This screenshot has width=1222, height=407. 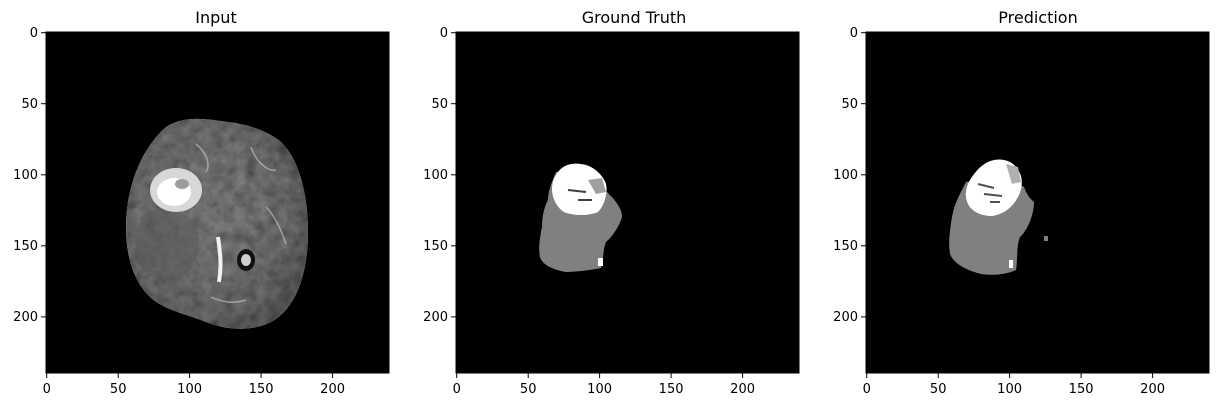 What do you see at coordinates (1037, 17) in the screenshot?
I see `panel-title-prediction: Prediction` at bounding box center [1037, 17].